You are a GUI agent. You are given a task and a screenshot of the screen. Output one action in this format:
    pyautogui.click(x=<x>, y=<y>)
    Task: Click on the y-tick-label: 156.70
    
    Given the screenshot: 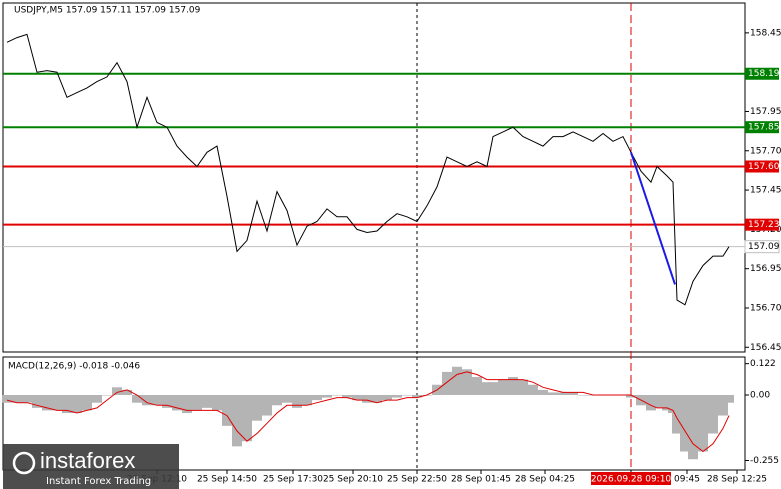 What is the action you would take?
    pyautogui.click(x=765, y=308)
    